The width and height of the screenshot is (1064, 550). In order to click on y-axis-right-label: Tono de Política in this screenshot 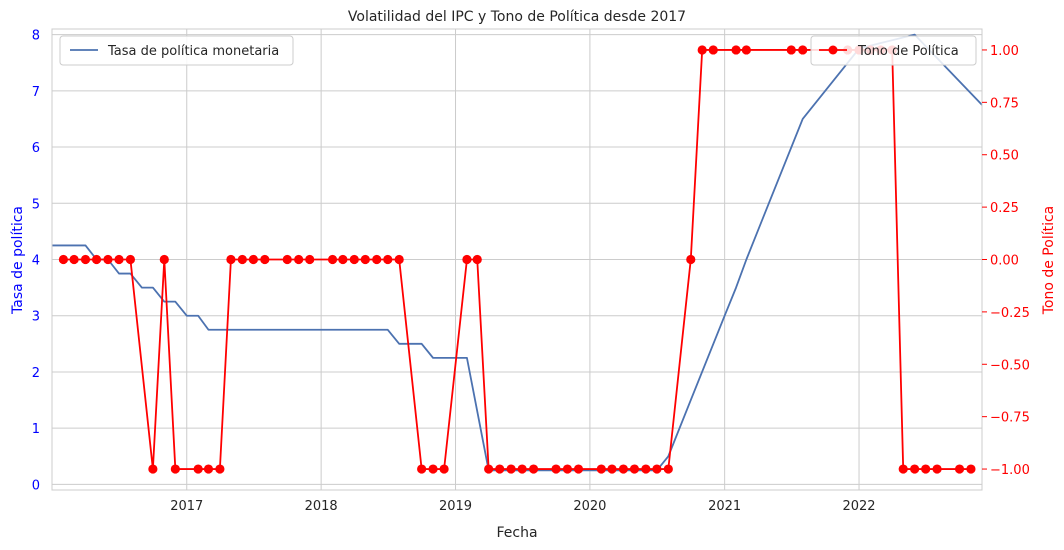, I will do `click(1049, 261)`.